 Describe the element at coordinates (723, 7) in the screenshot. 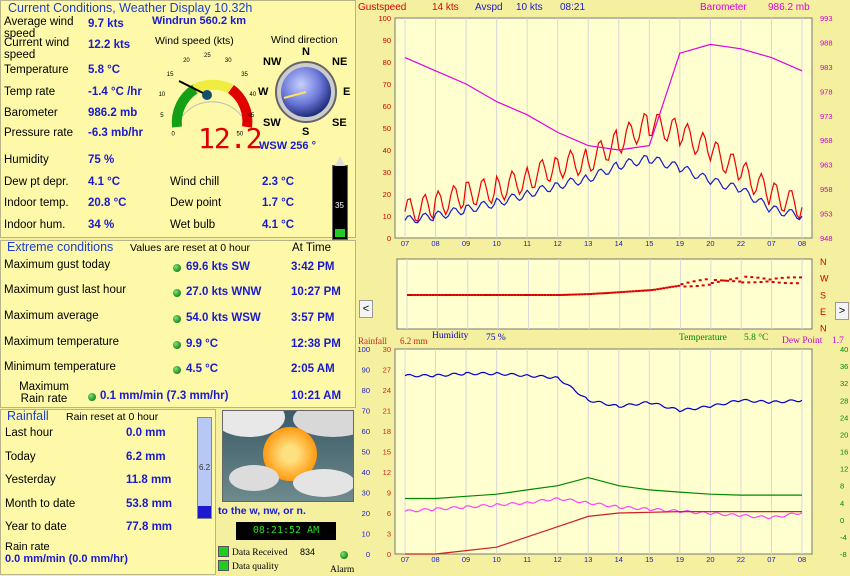

I see `baro-legend-label: Barometer` at that location.